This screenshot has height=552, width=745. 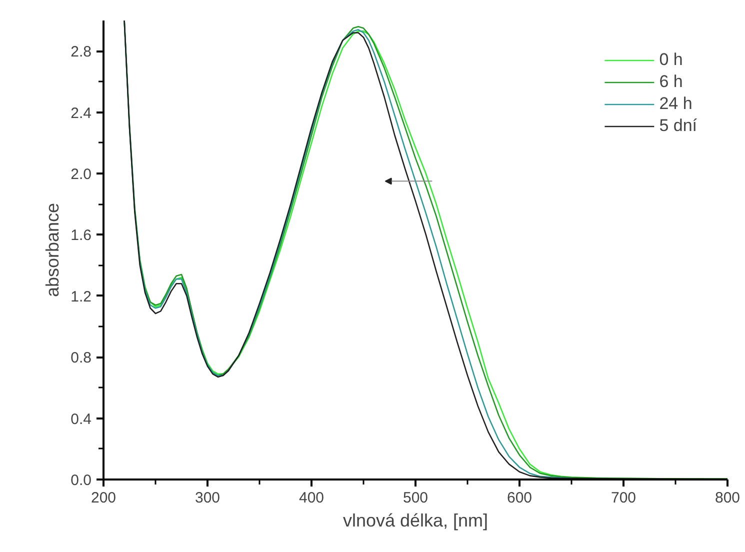 What do you see at coordinates (671, 60) in the screenshot?
I see `legend-label: 0 h` at bounding box center [671, 60].